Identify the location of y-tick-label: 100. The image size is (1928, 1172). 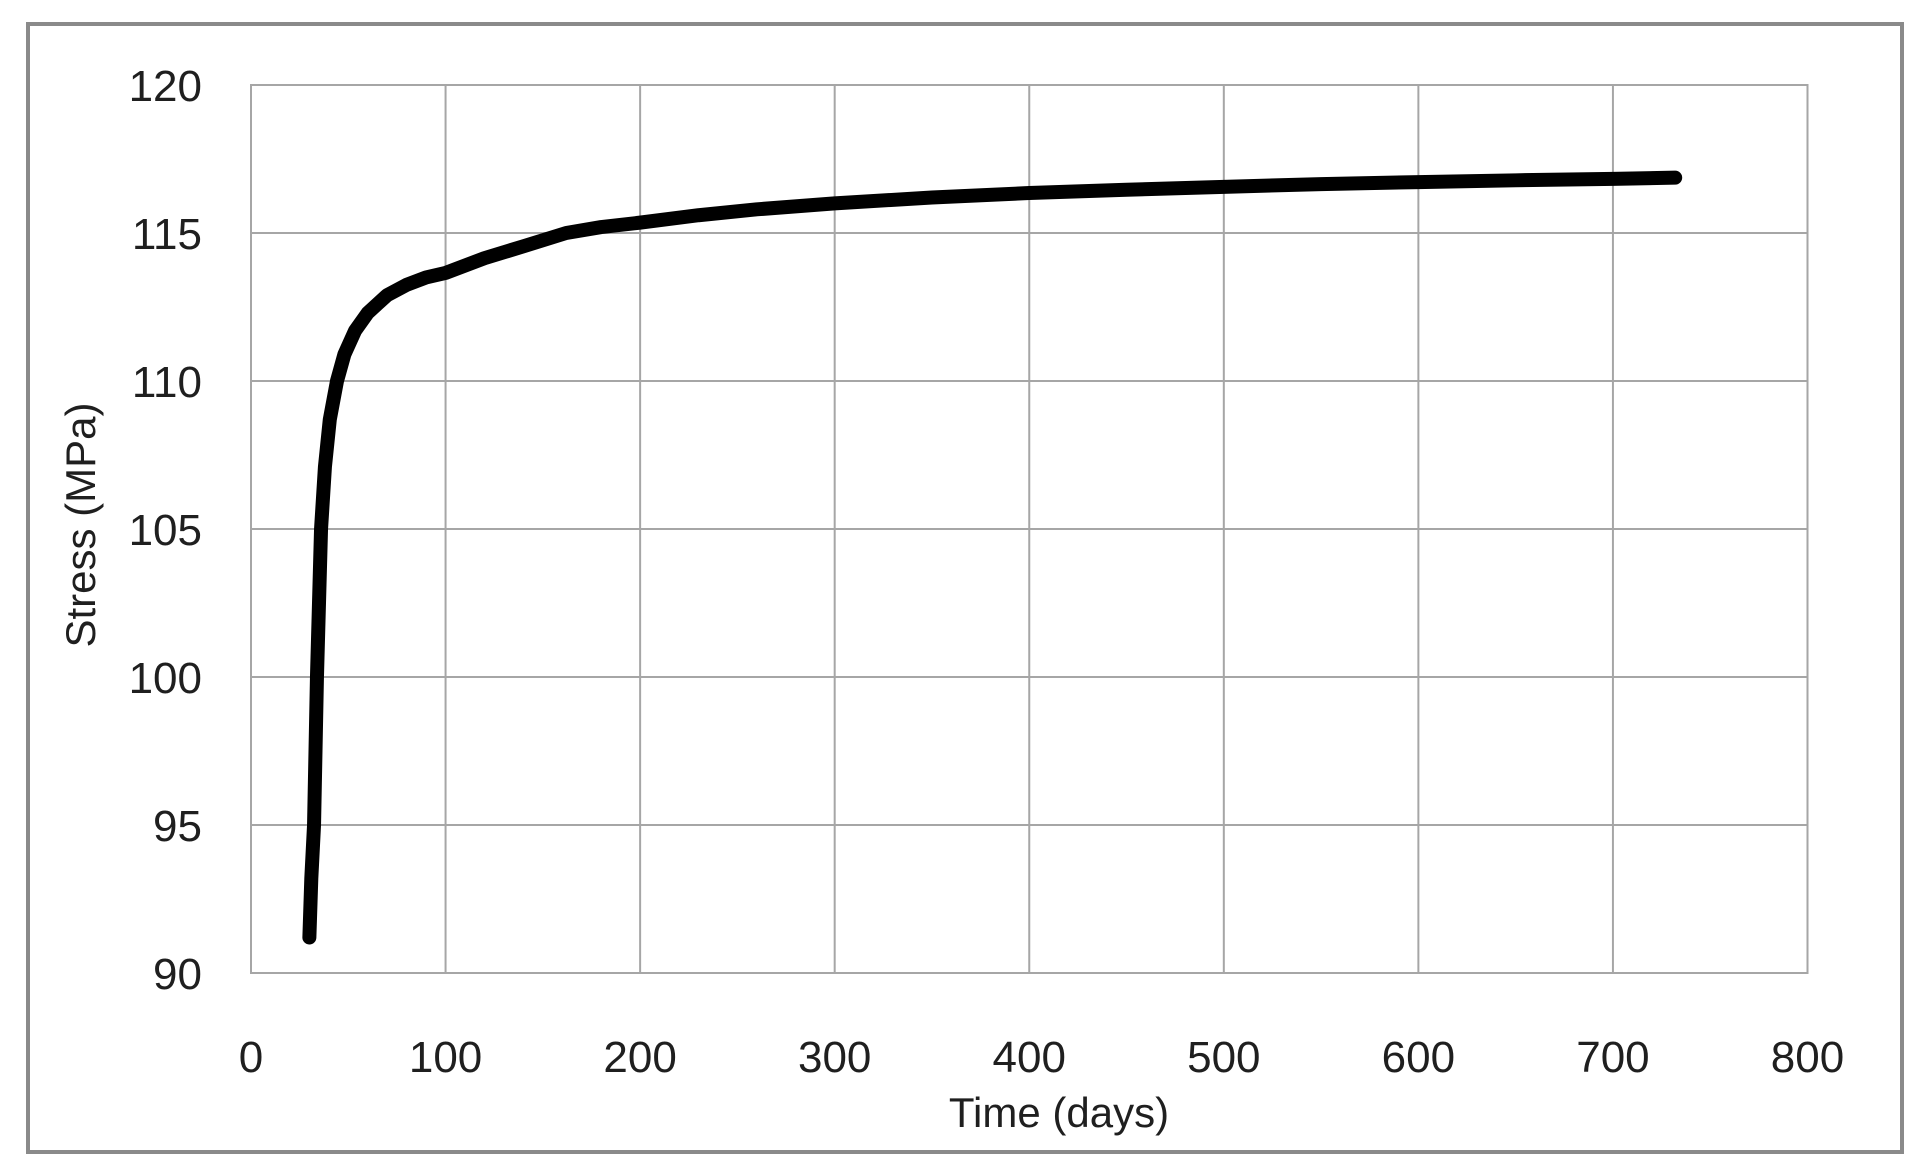
(165, 678).